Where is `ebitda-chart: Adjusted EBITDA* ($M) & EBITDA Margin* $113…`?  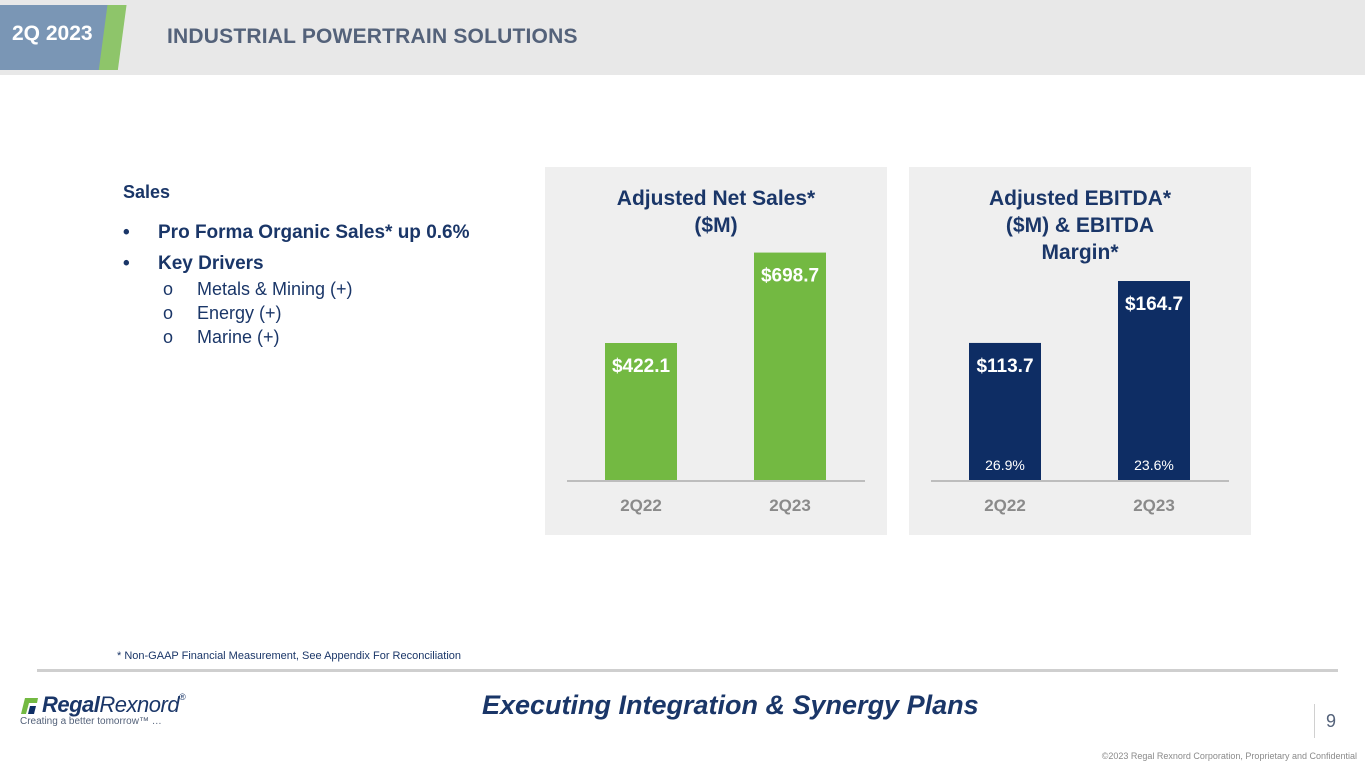
ebitda-chart: Adjusted EBITDA* ($M) & EBITDA Margin* $113… is located at coordinates (1080, 351).